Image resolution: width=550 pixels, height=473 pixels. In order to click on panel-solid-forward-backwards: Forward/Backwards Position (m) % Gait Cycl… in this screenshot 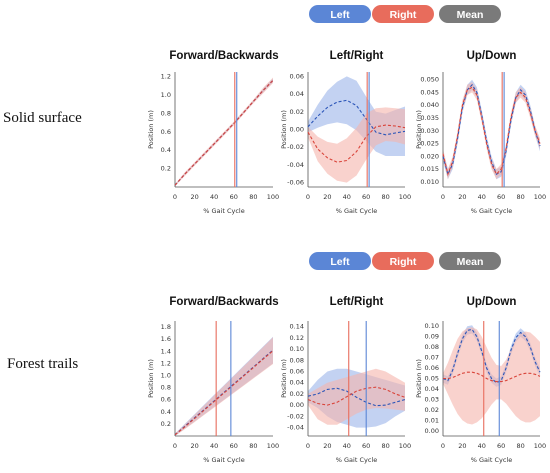, I will do `click(213, 132)`.